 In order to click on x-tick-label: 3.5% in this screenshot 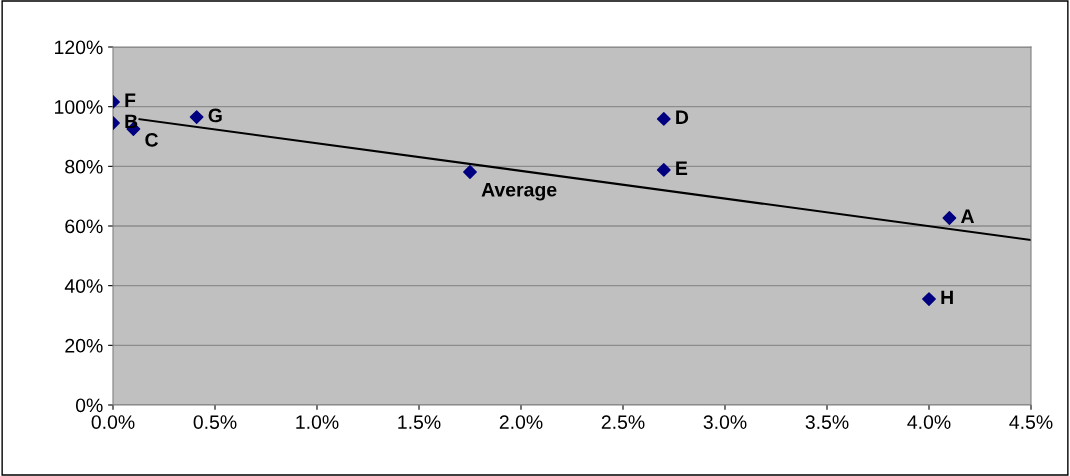, I will do `click(827, 422)`.